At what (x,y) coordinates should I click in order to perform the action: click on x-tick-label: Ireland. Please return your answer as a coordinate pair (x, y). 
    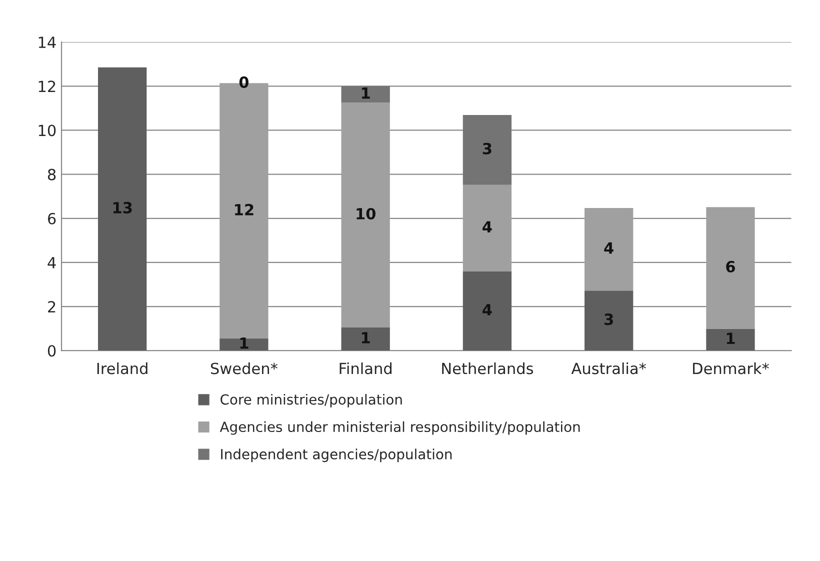
    Looking at the image, I should click on (122, 368).